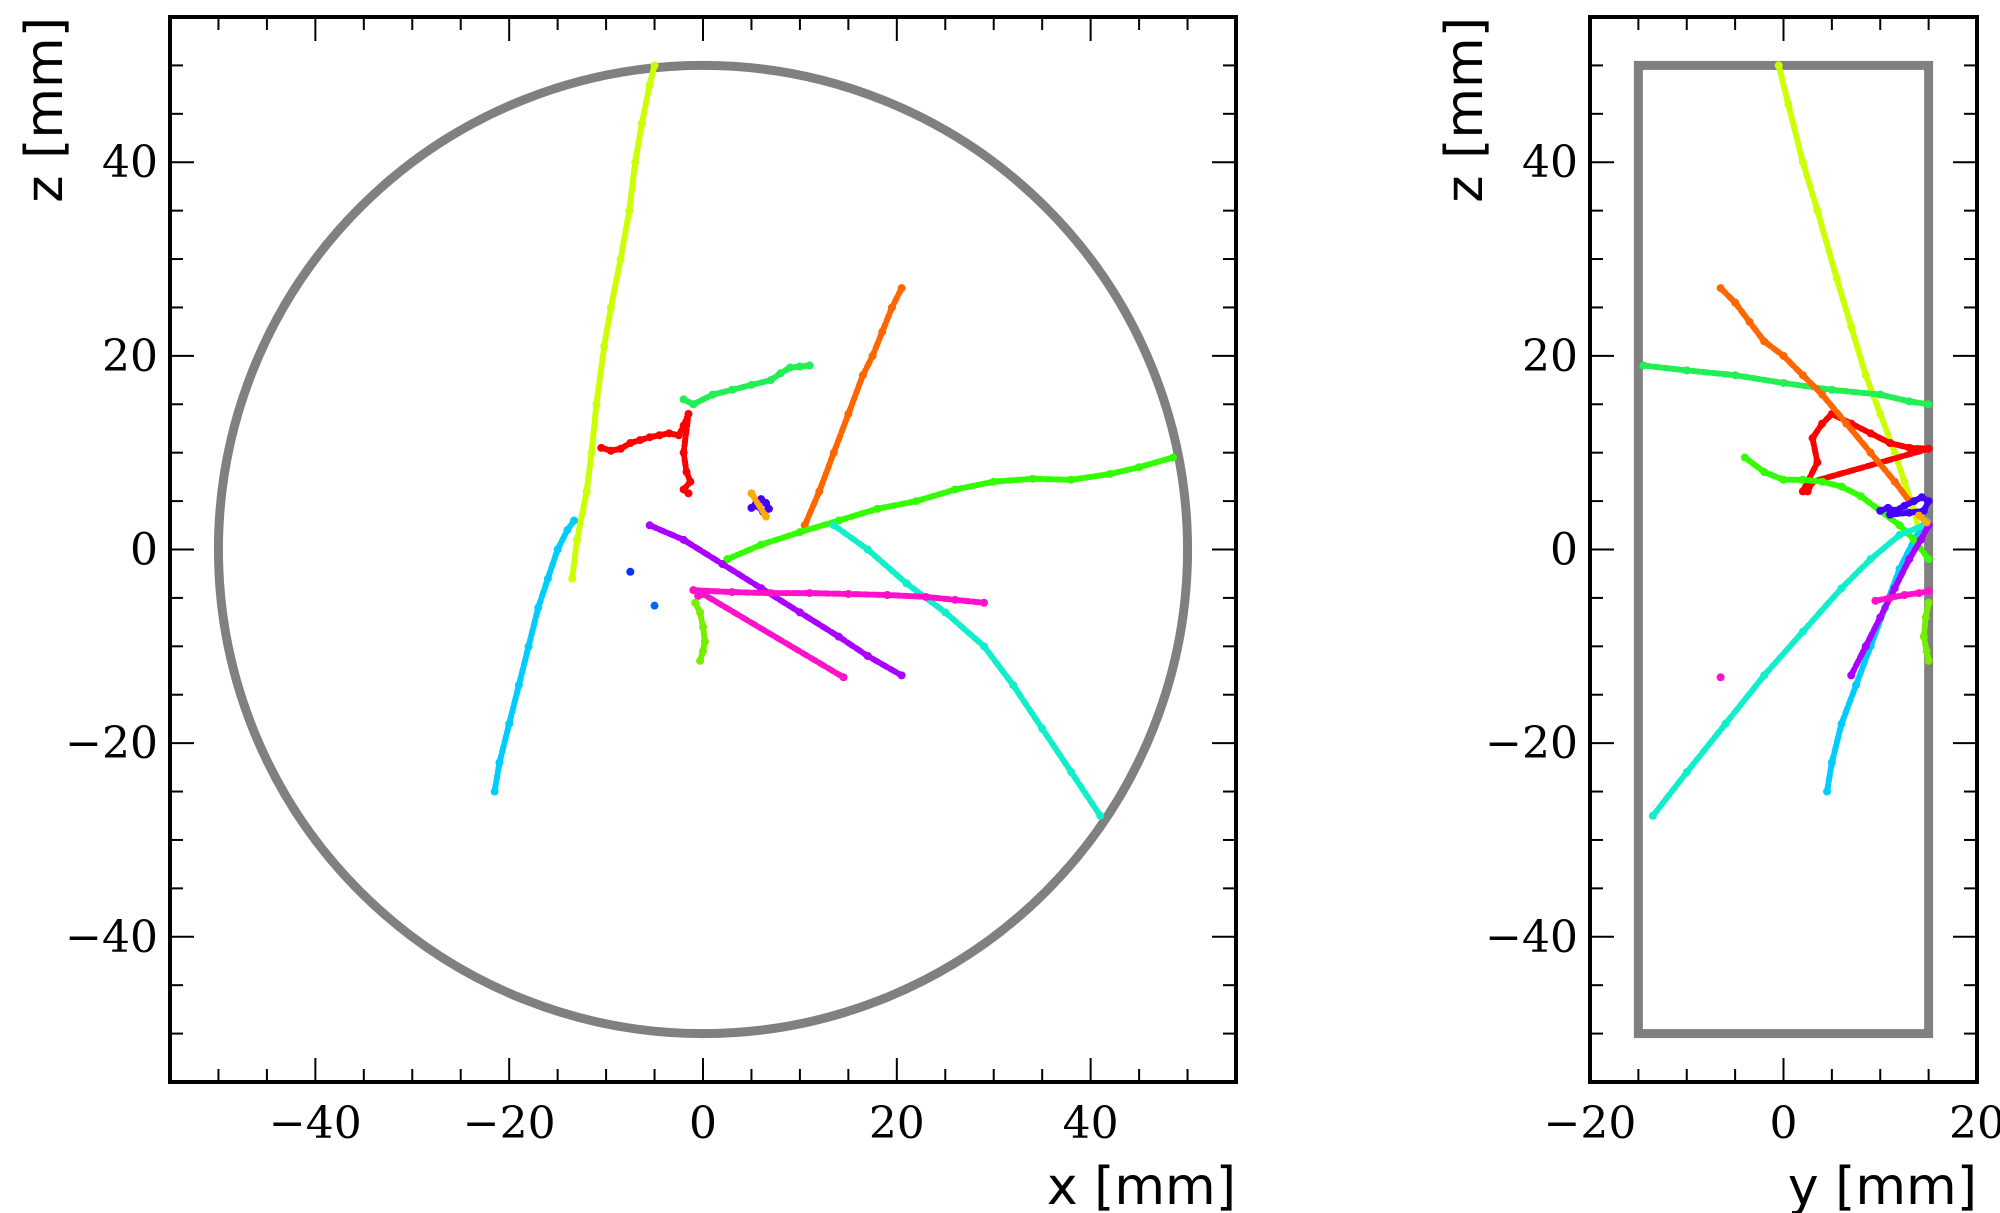  Describe the element at coordinates (111, 743) in the screenshot. I see `y-tick-label: −20` at that location.